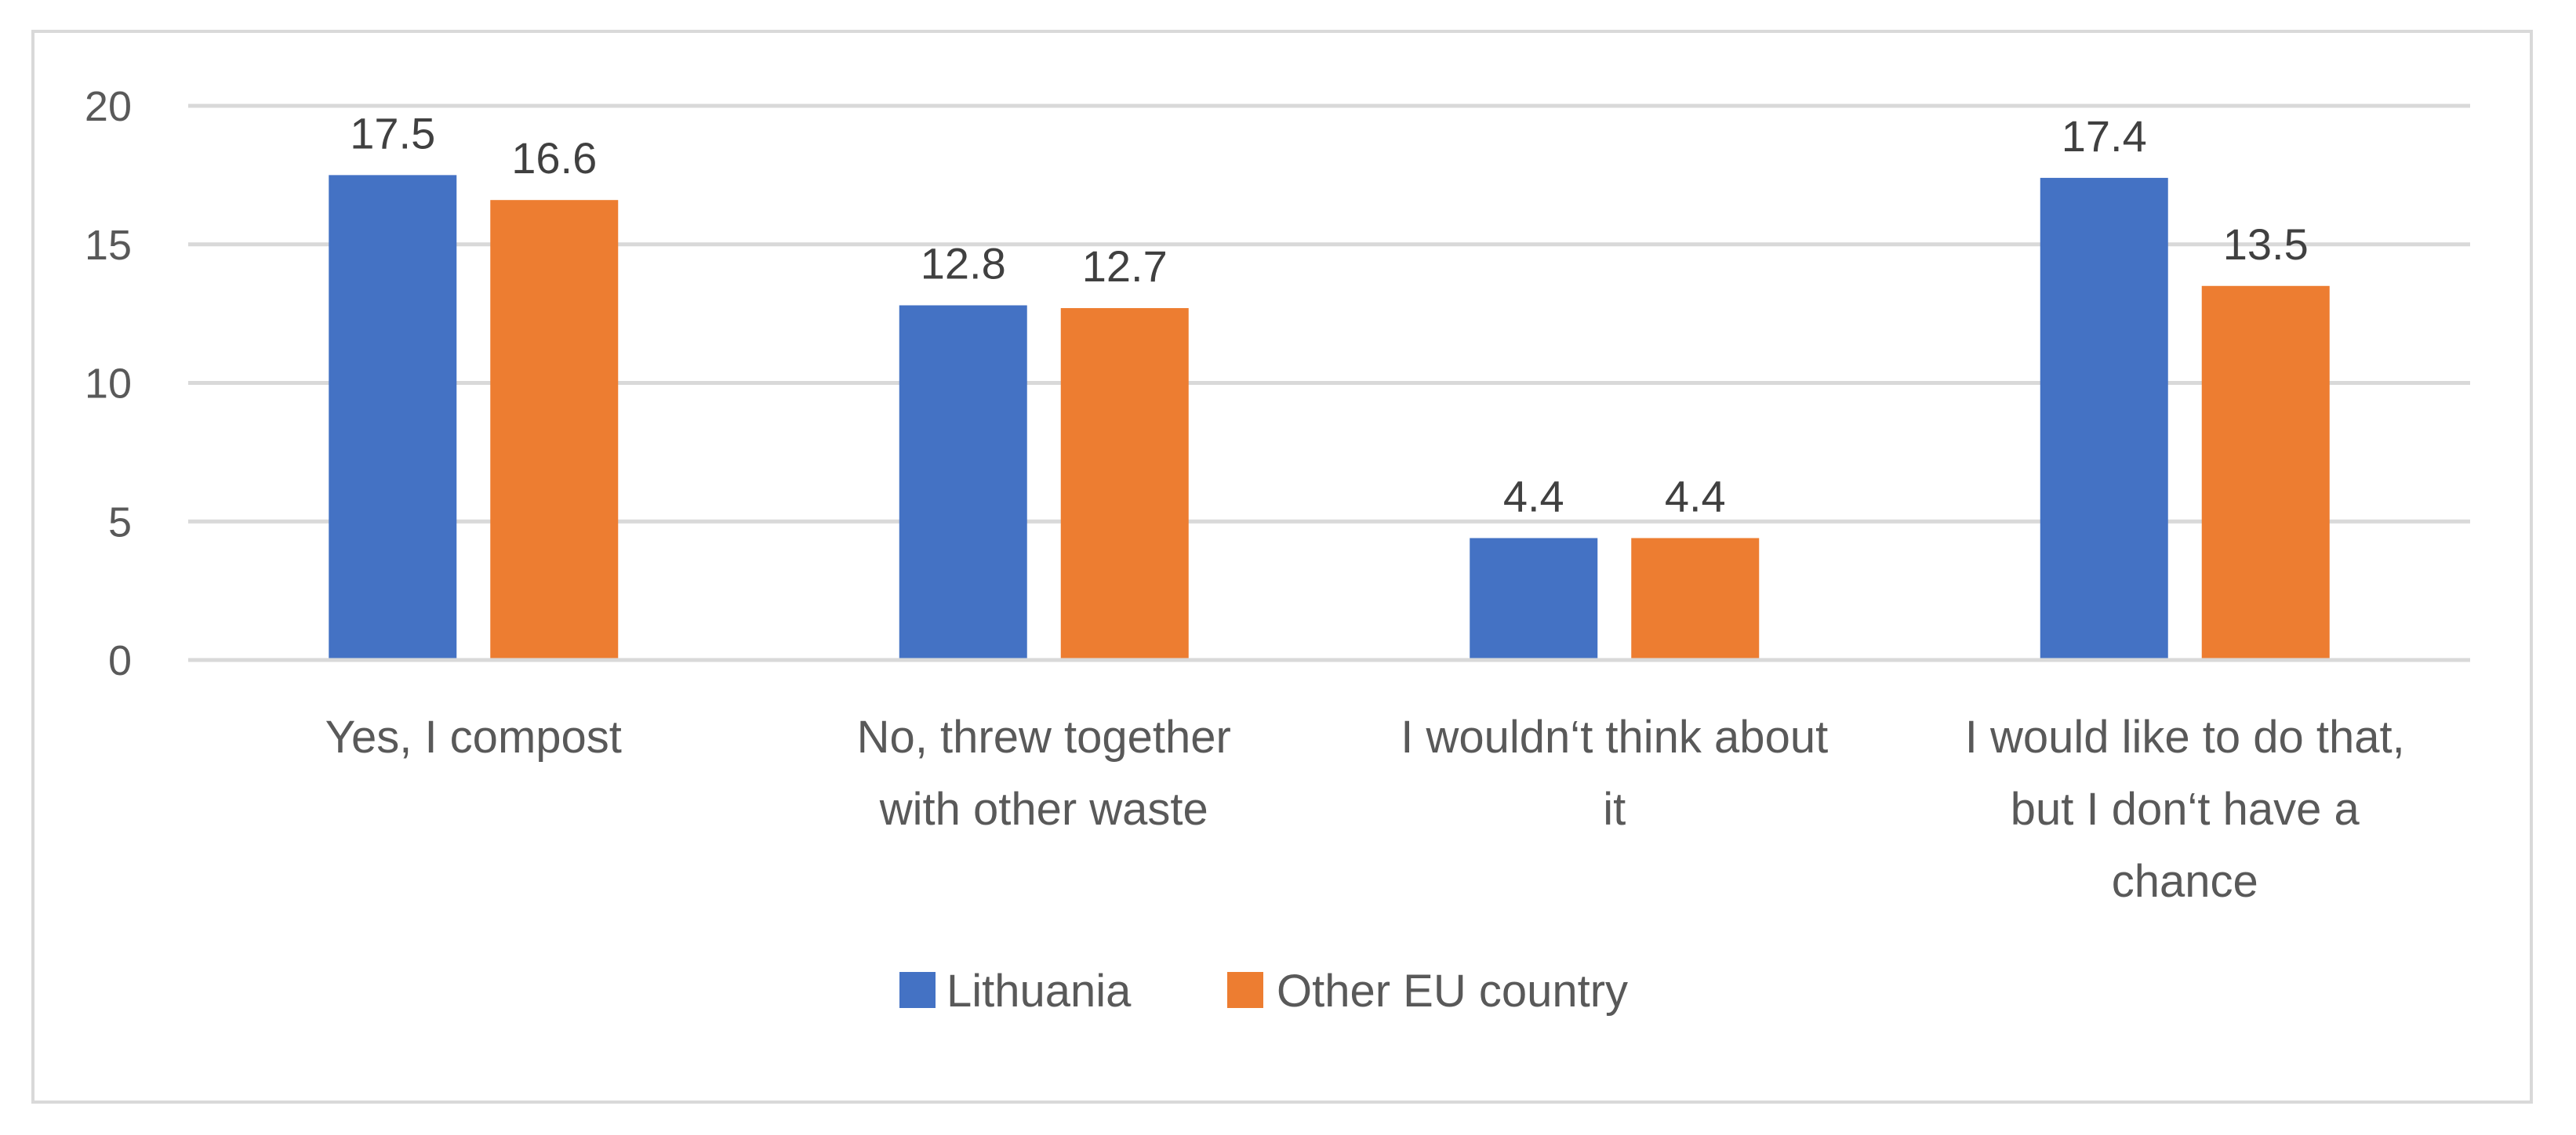  What do you see at coordinates (120, 522) in the screenshot?
I see `y-tick-label: 5` at bounding box center [120, 522].